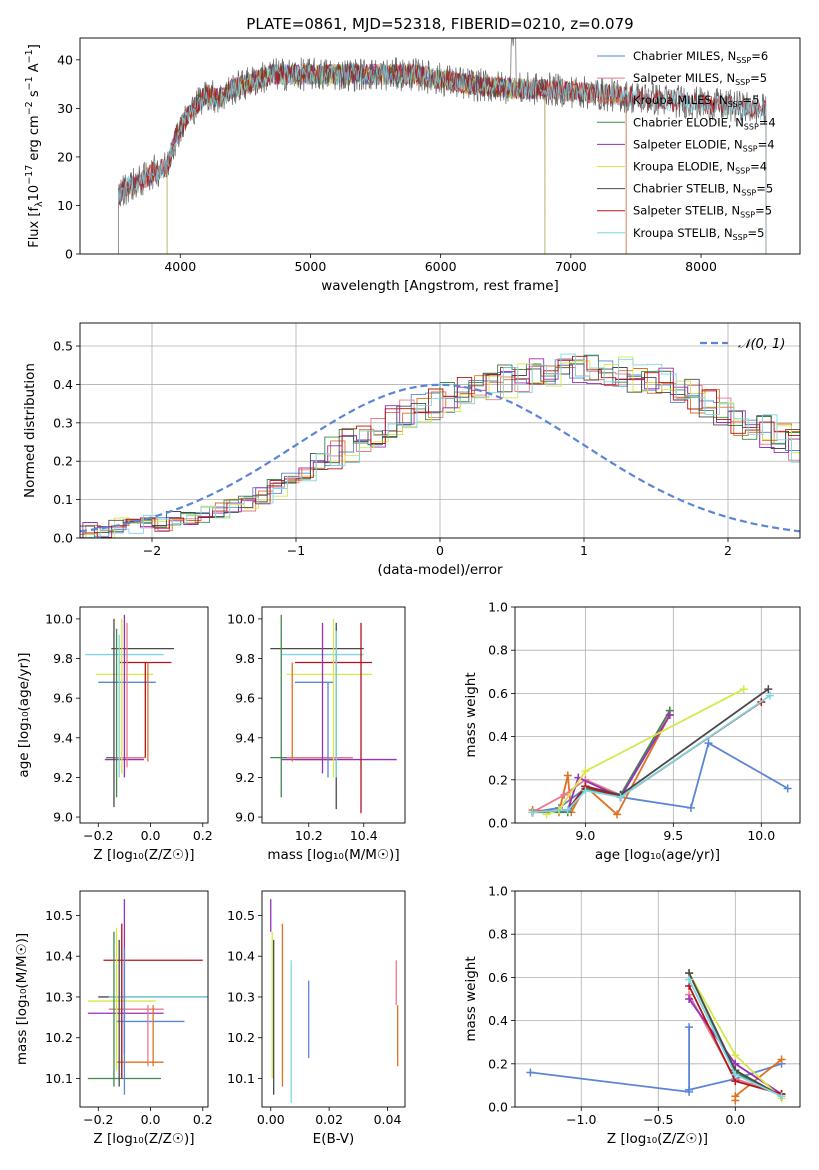 This screenshot has width=819, height=1170. What do you see at coordinates (761, 189) in the screenshot?
I see `legend-eq: =` at bounding box center [761, 189].